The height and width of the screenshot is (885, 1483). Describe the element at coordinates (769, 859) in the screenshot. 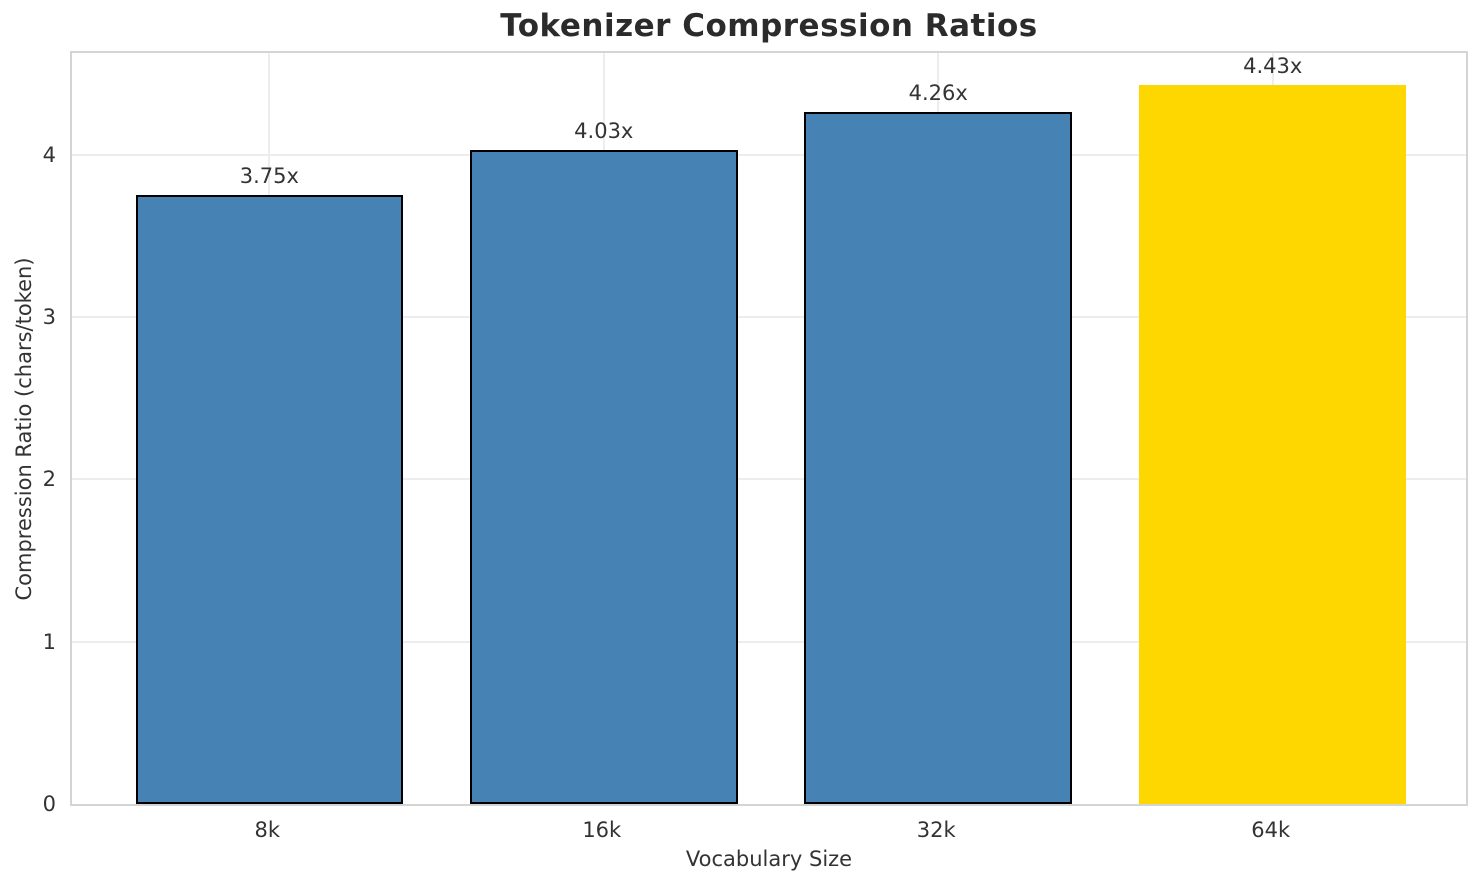

I see `x-axis-label: Vocabulary Size` at that location.